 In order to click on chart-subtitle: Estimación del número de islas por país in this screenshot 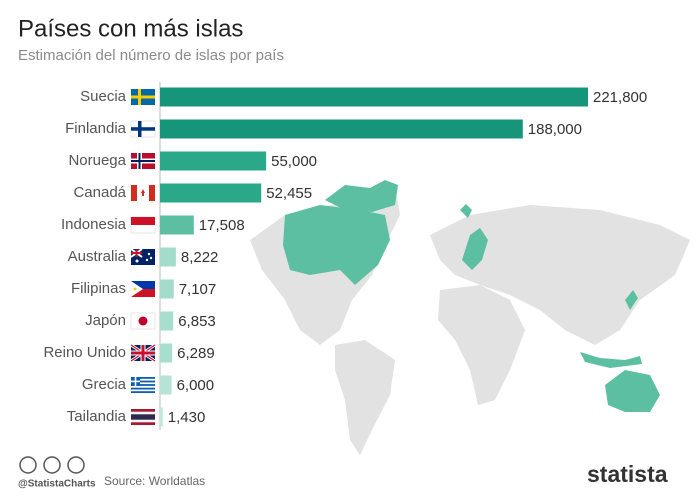, I will do `click(151, 55)`.